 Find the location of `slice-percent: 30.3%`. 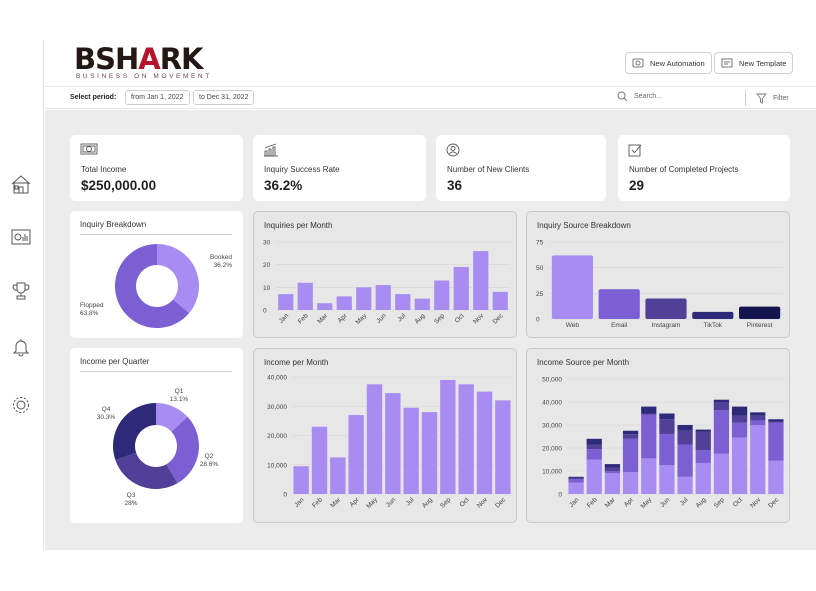

slice-percent: 30.3% is located at coordinates (106, 417).